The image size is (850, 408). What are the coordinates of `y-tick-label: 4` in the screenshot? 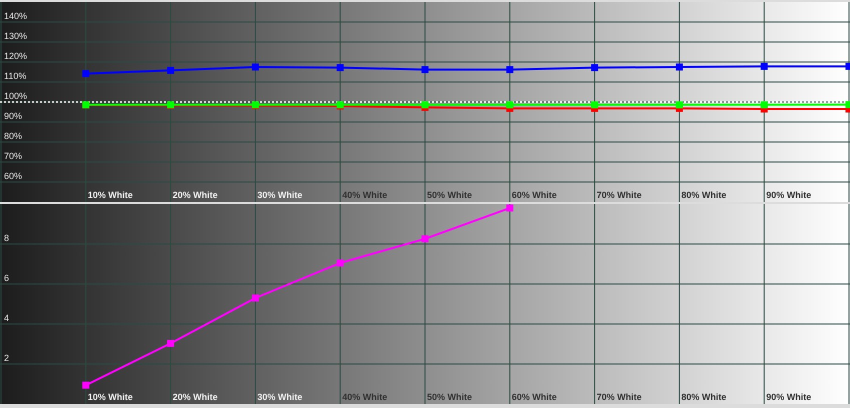 It's located at (7, 318).